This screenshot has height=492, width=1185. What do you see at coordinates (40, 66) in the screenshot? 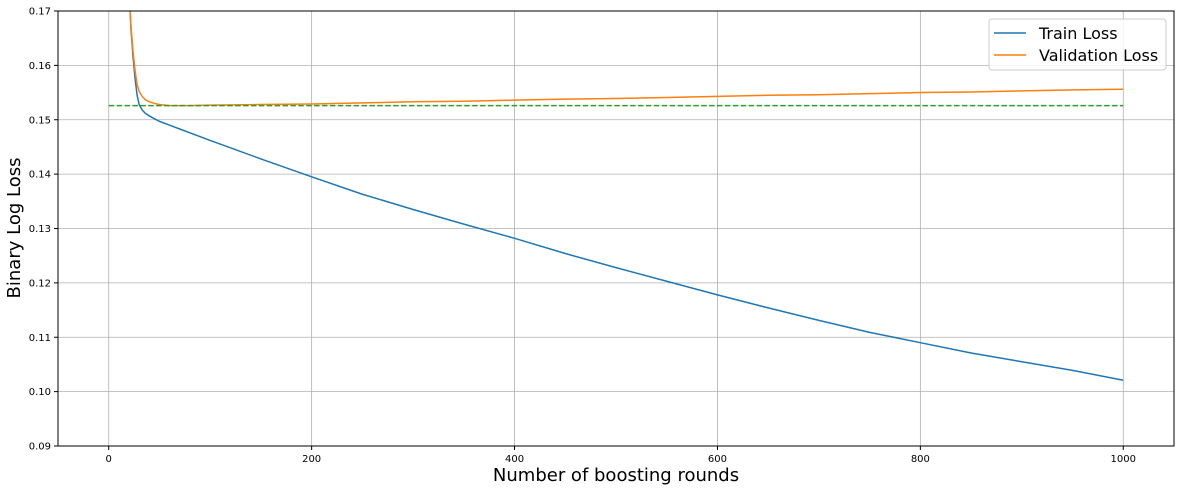
I see `y-tick-label: 0.16` at bounding box center [40, 66].